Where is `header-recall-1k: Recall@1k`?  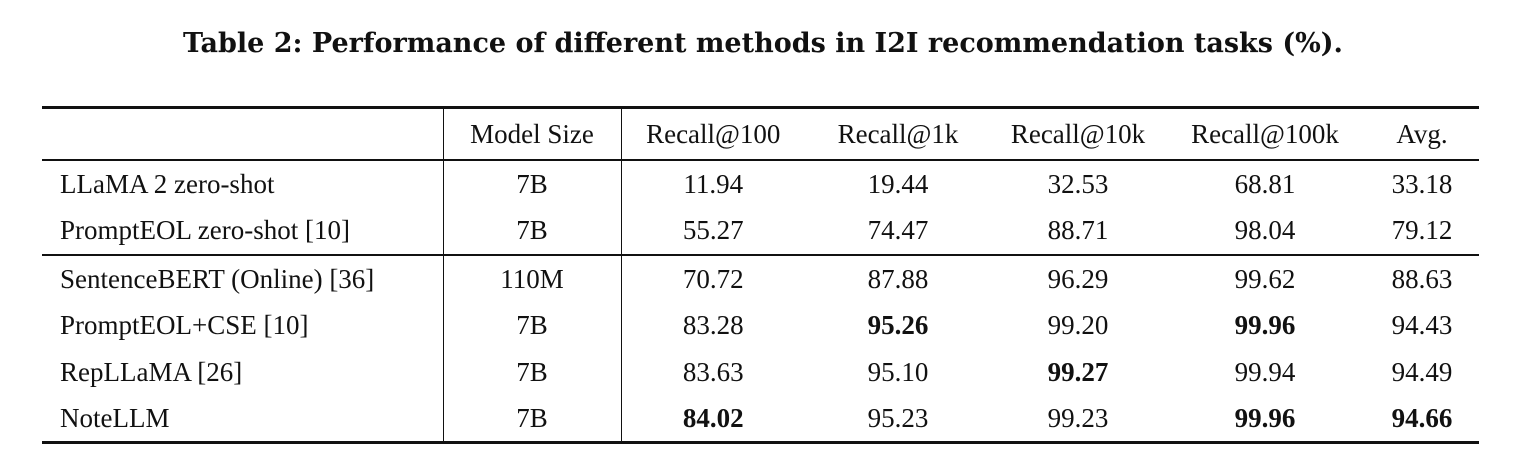 header-recall-1k: Recall@1k is located at coordinates (898, 134).